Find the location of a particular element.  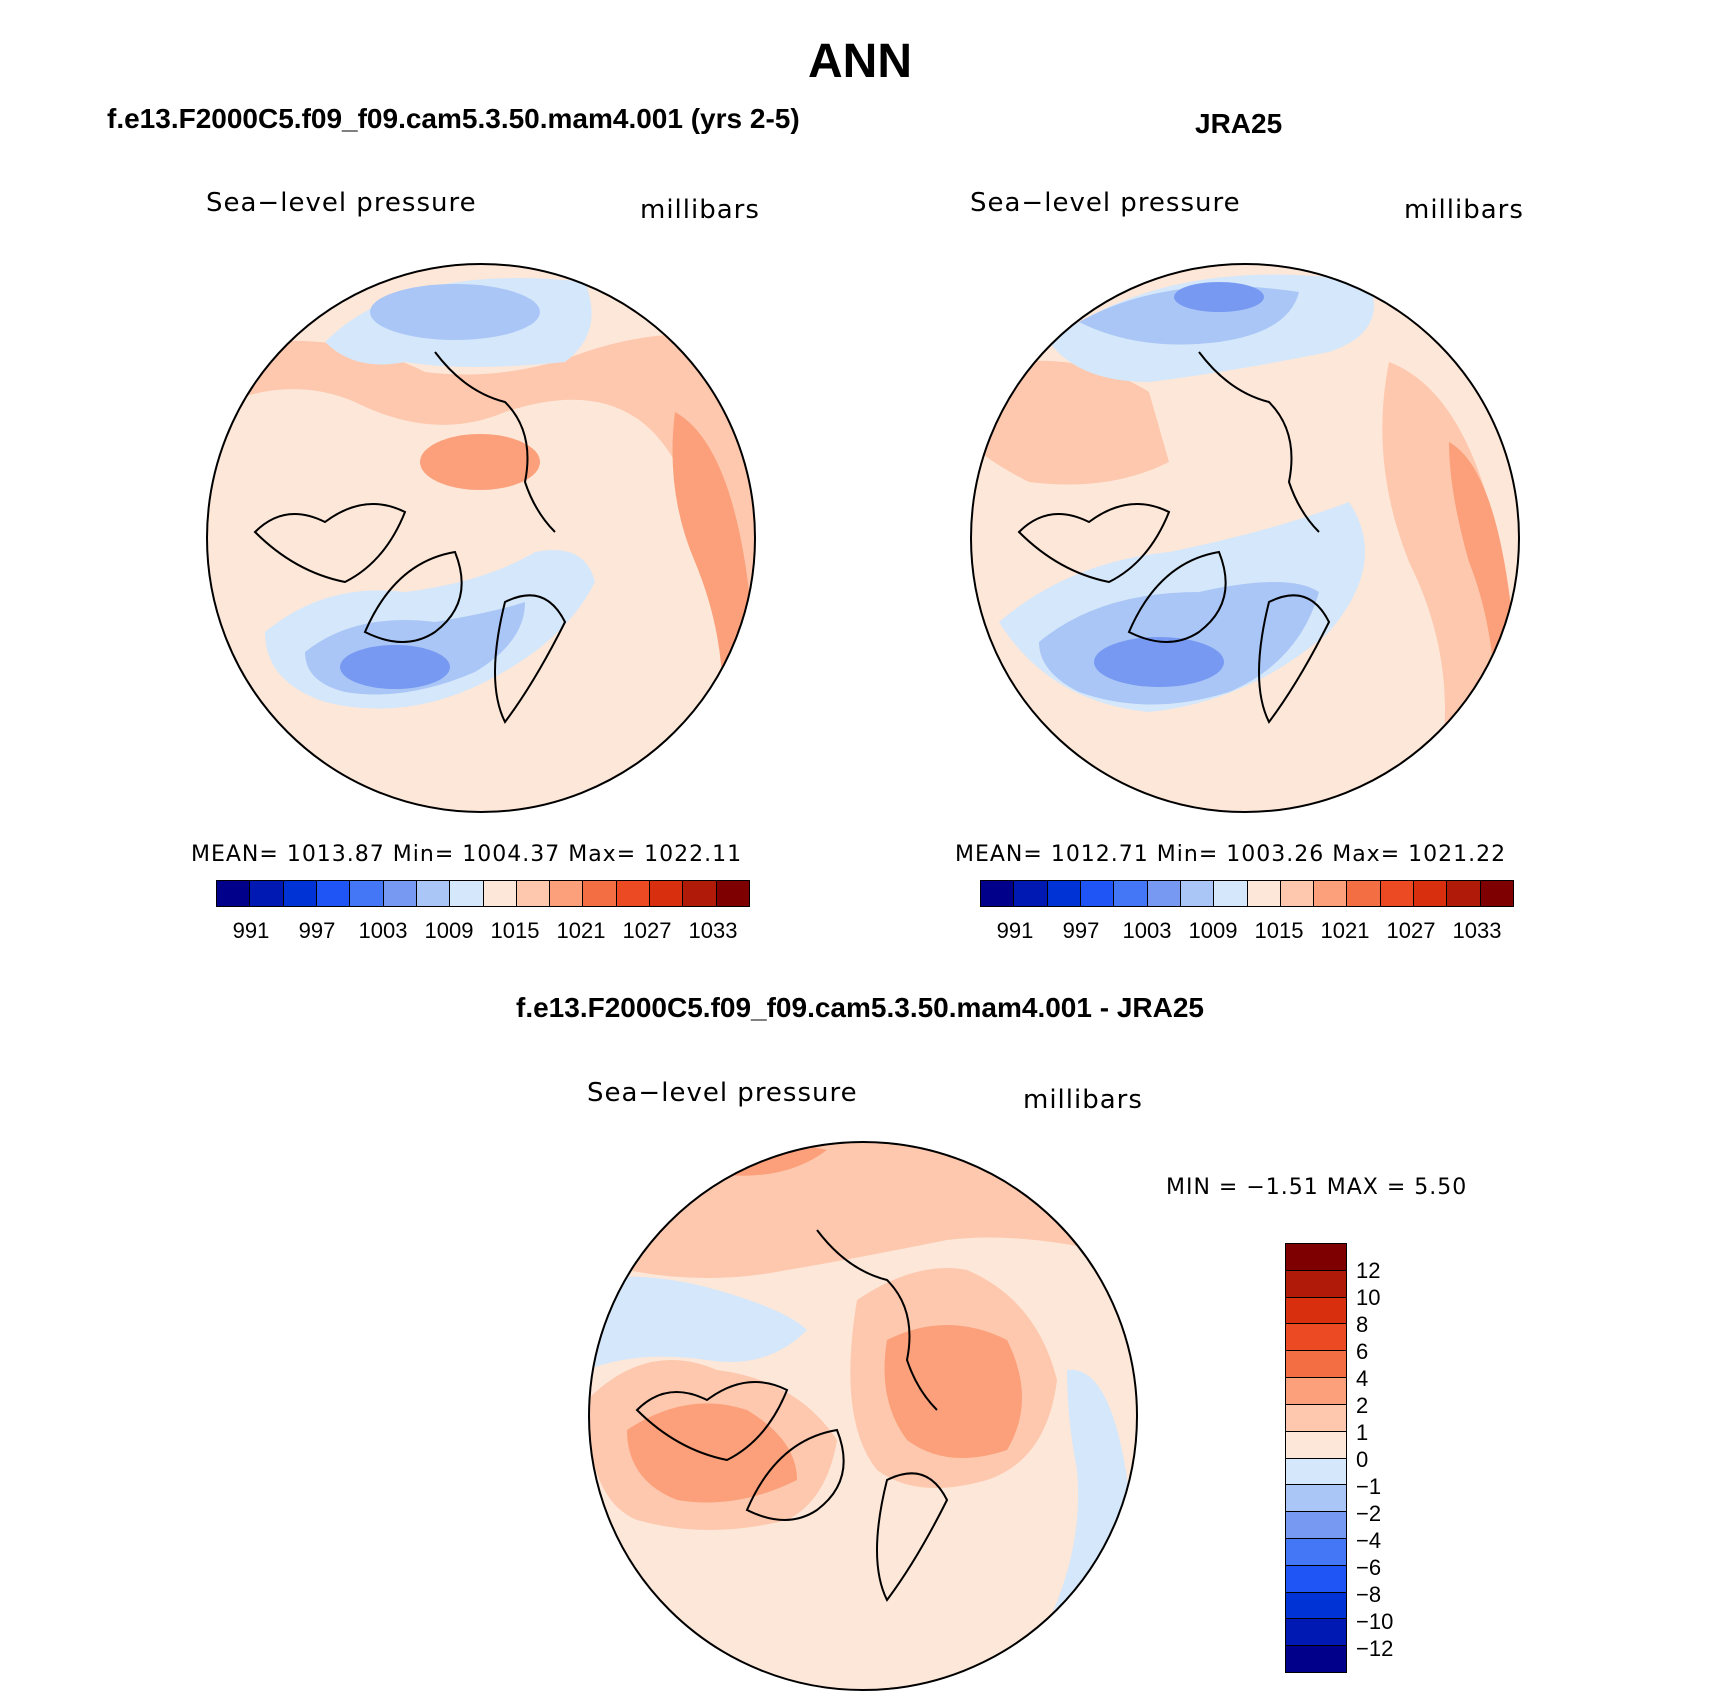

diff-colorbar-label: −6 is located at coordinates (1369, 1567).